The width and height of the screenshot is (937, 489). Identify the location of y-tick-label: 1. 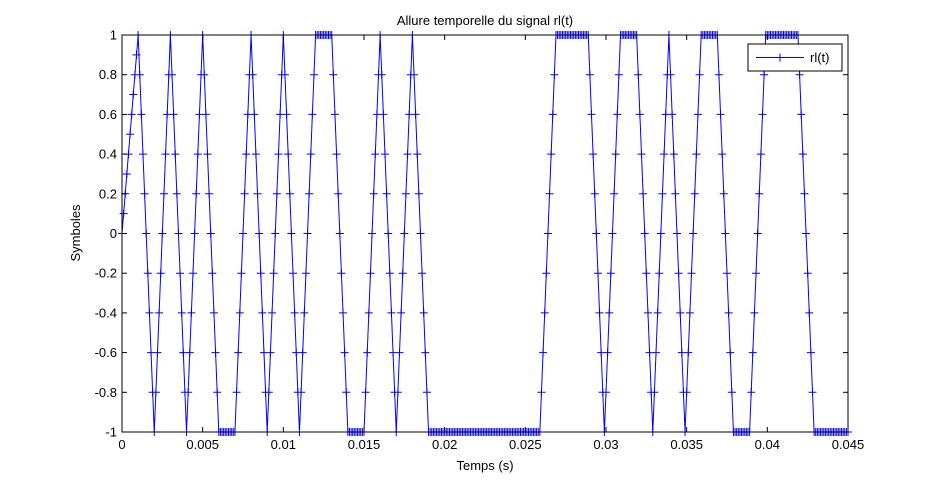
(113, 35).